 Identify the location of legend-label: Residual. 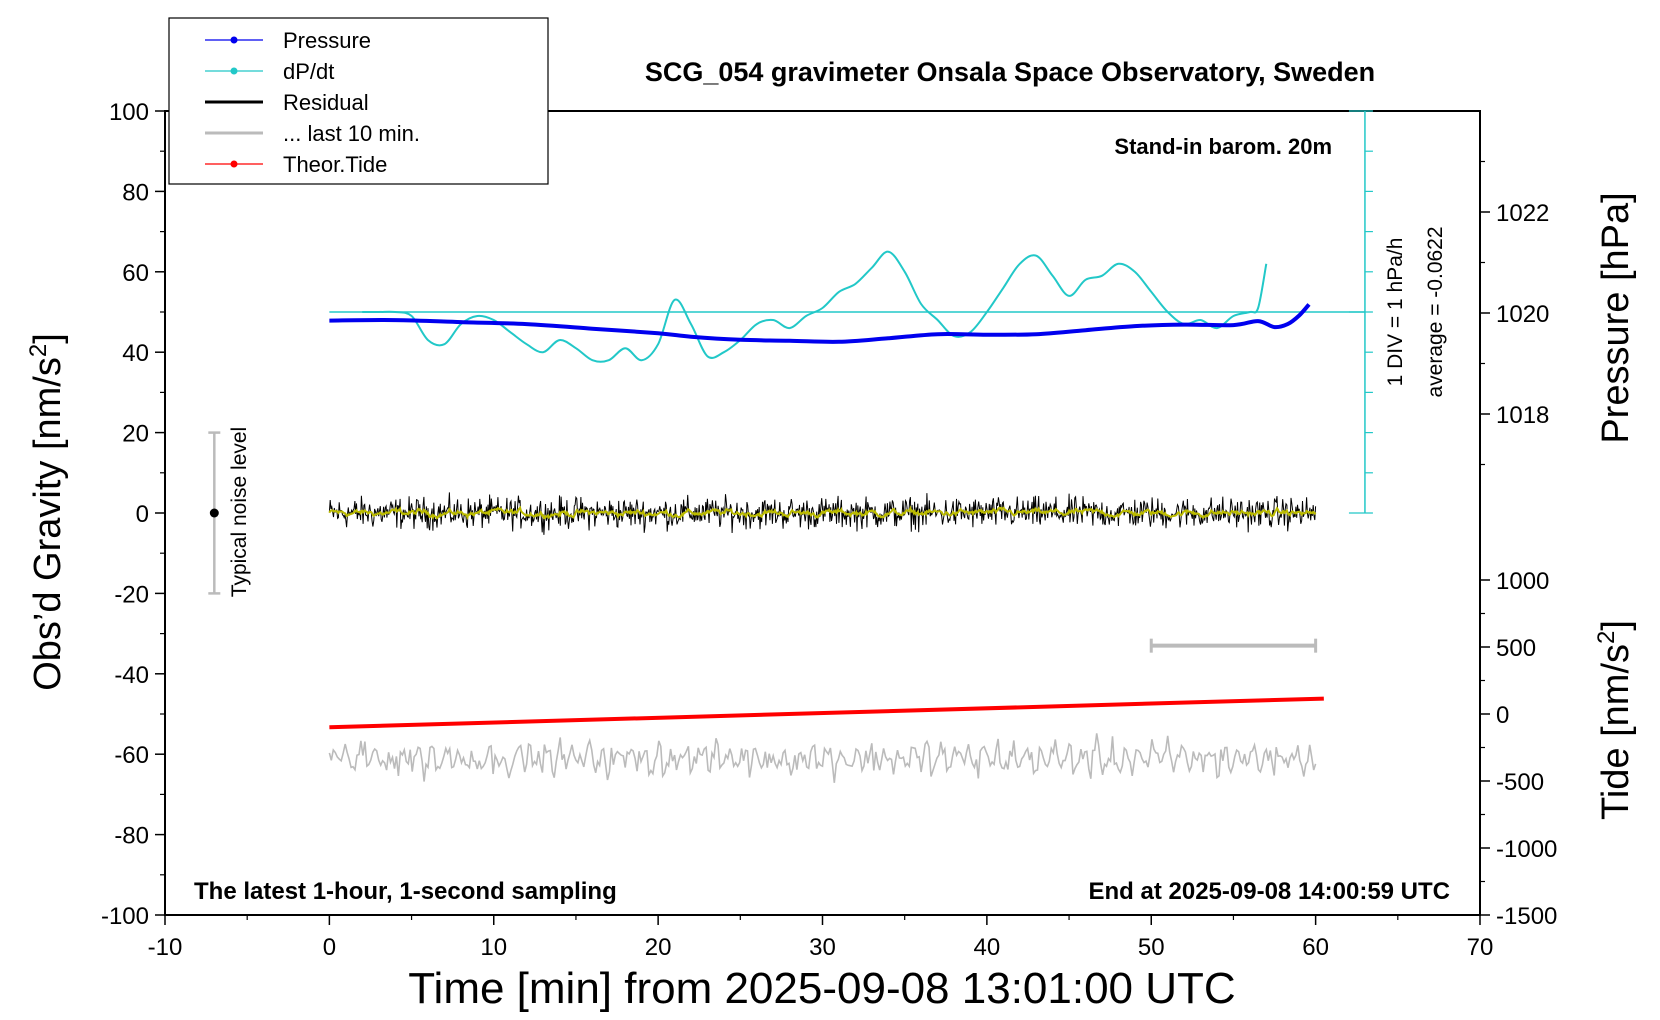
(326, 102).